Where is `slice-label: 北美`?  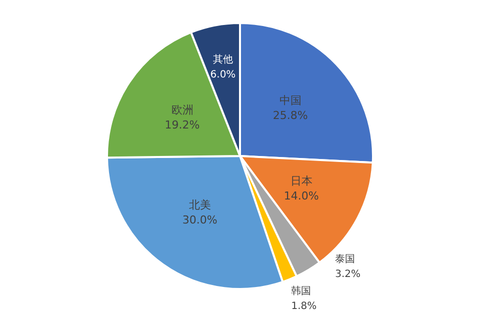 slice-label: 北美 is located at coordinates (199, 205).